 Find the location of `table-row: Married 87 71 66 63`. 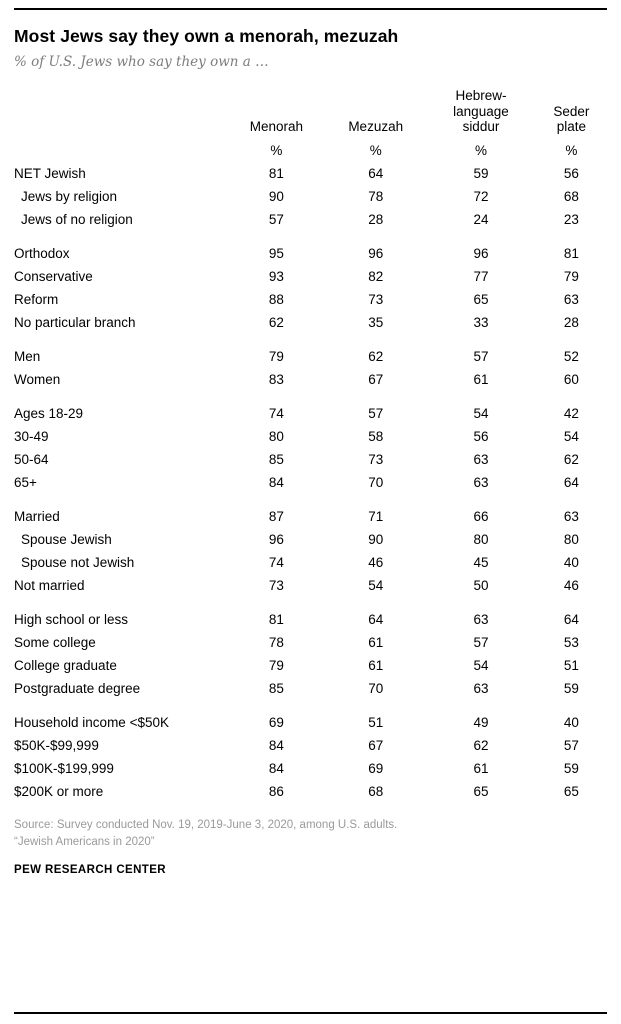

table-row: Married 87 71 66 63 is located at coordinates (310, 511).